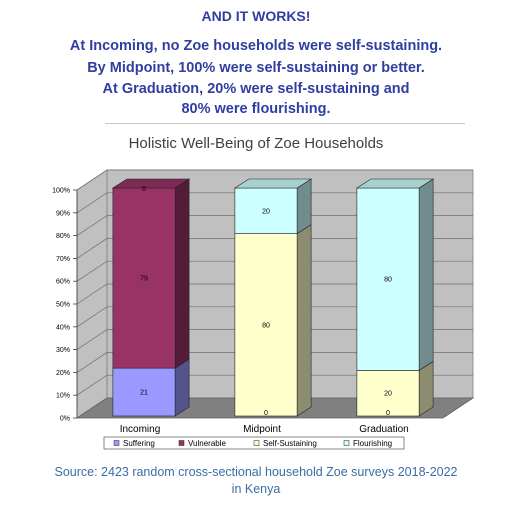  Describe the element at coordinates (63, 327) in the screenshot. I see `y-tick-label: 40%` at that location.